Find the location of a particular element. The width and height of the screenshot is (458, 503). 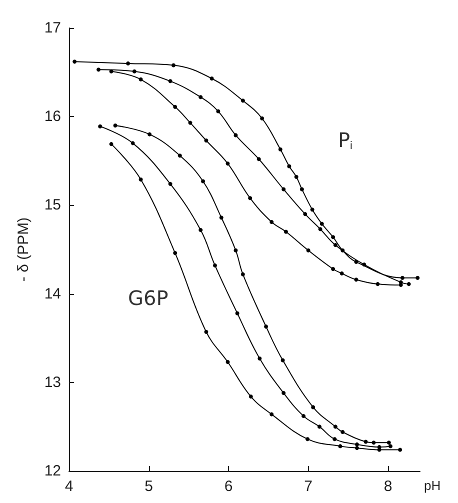

x-tick-label: 8 is located at coordinates (388, 486).